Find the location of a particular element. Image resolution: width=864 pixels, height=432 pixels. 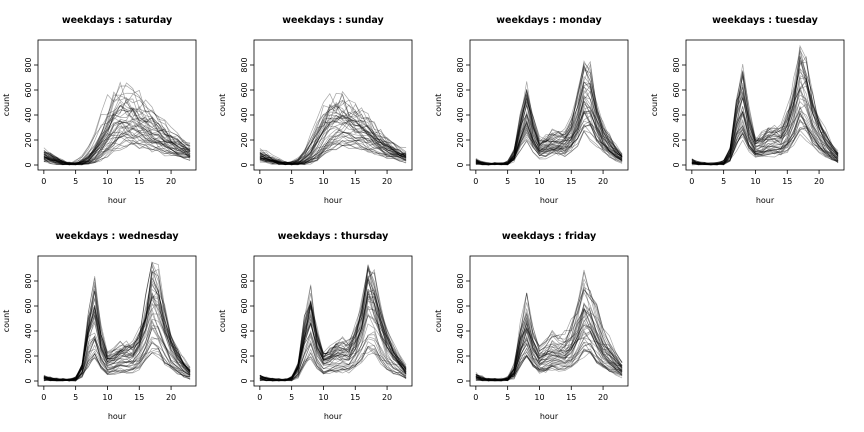

x-tick-label: 15 is located at coordinates (355, 181).